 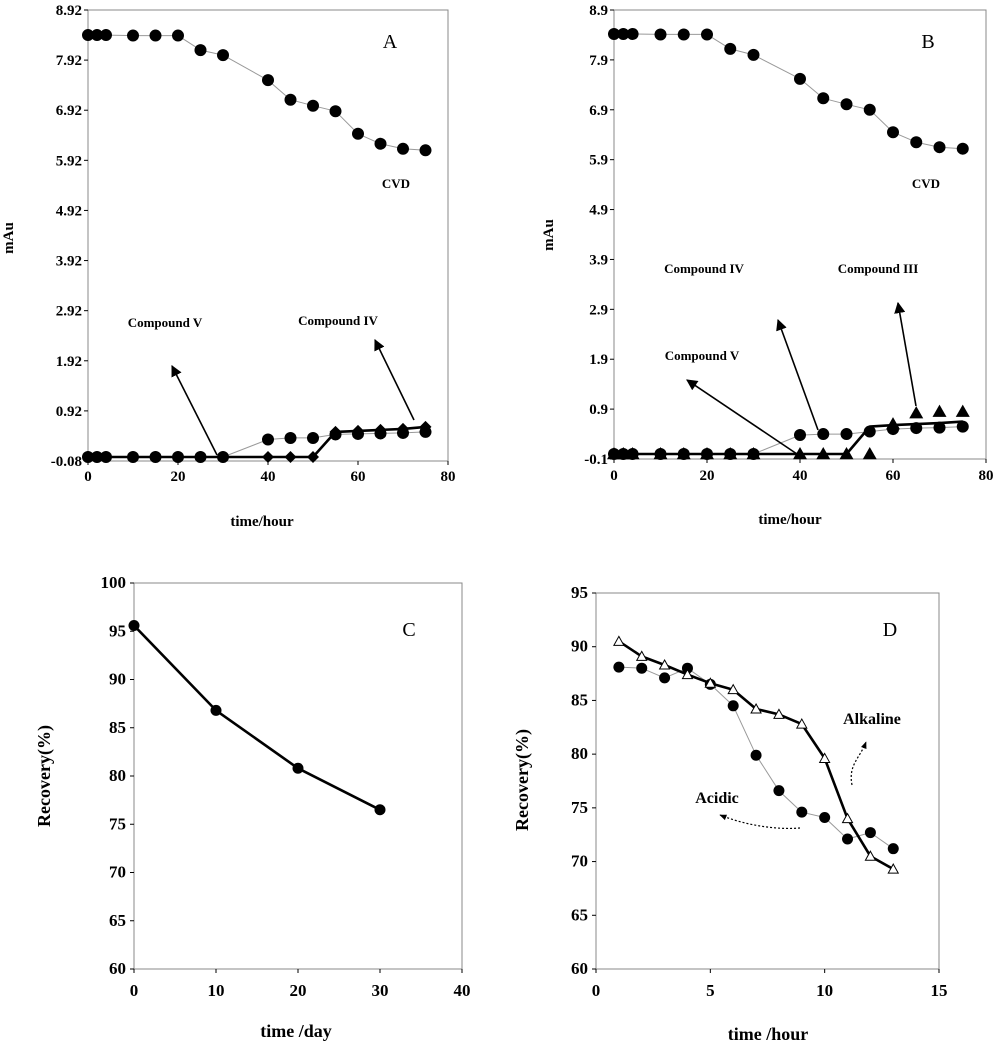 What do you see at coordinates (579, 861) in the screenshot?
I see `panel-d-y-tick-label: 70` at bounding box center [579, 861].